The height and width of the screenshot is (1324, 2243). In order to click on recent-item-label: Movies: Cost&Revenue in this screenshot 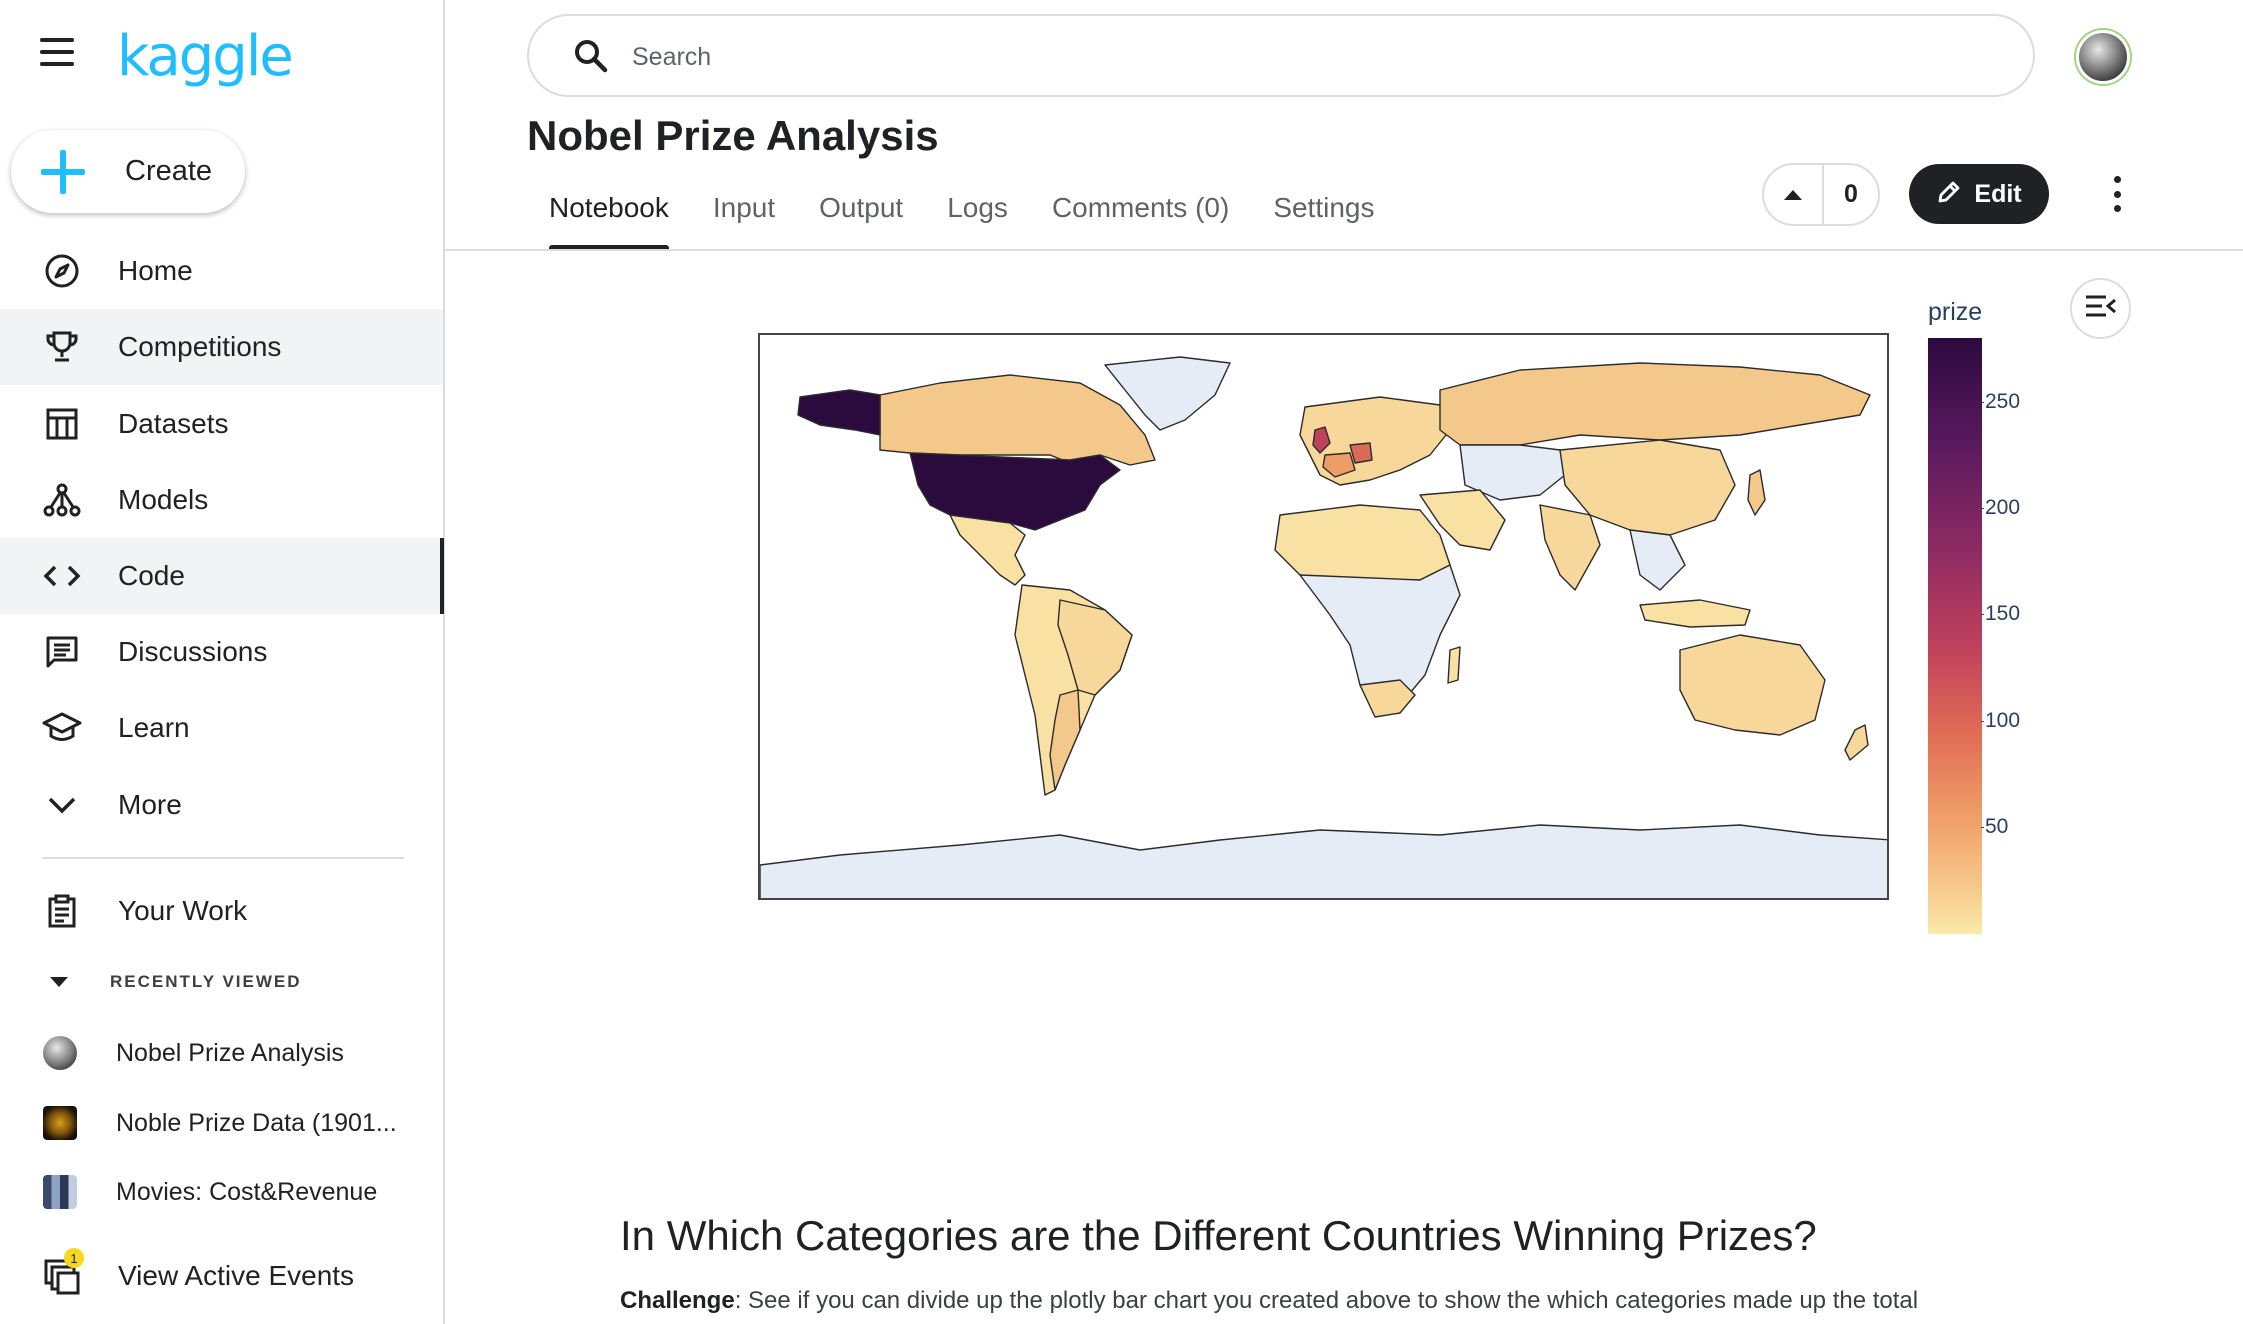, I will do `click(247, 1191)`.